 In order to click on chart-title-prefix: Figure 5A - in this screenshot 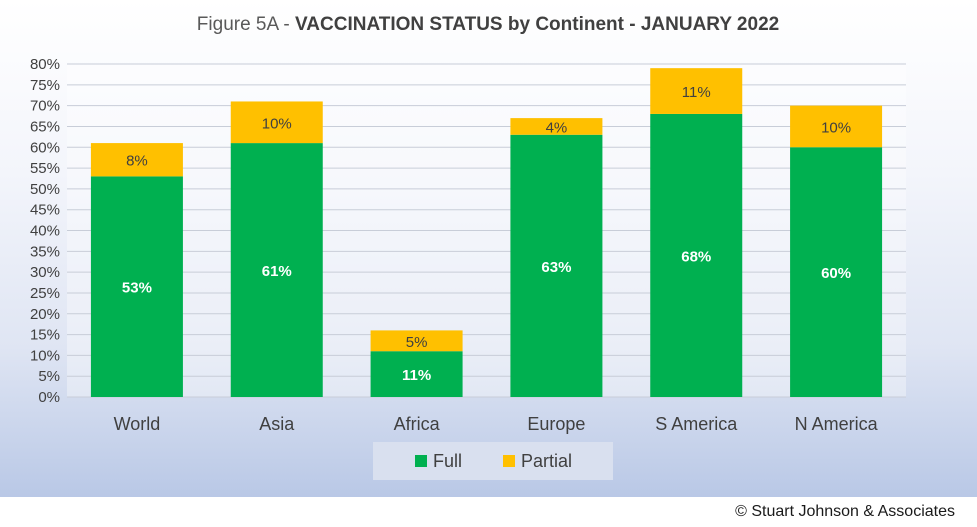, I will do `click(246, 24)`.